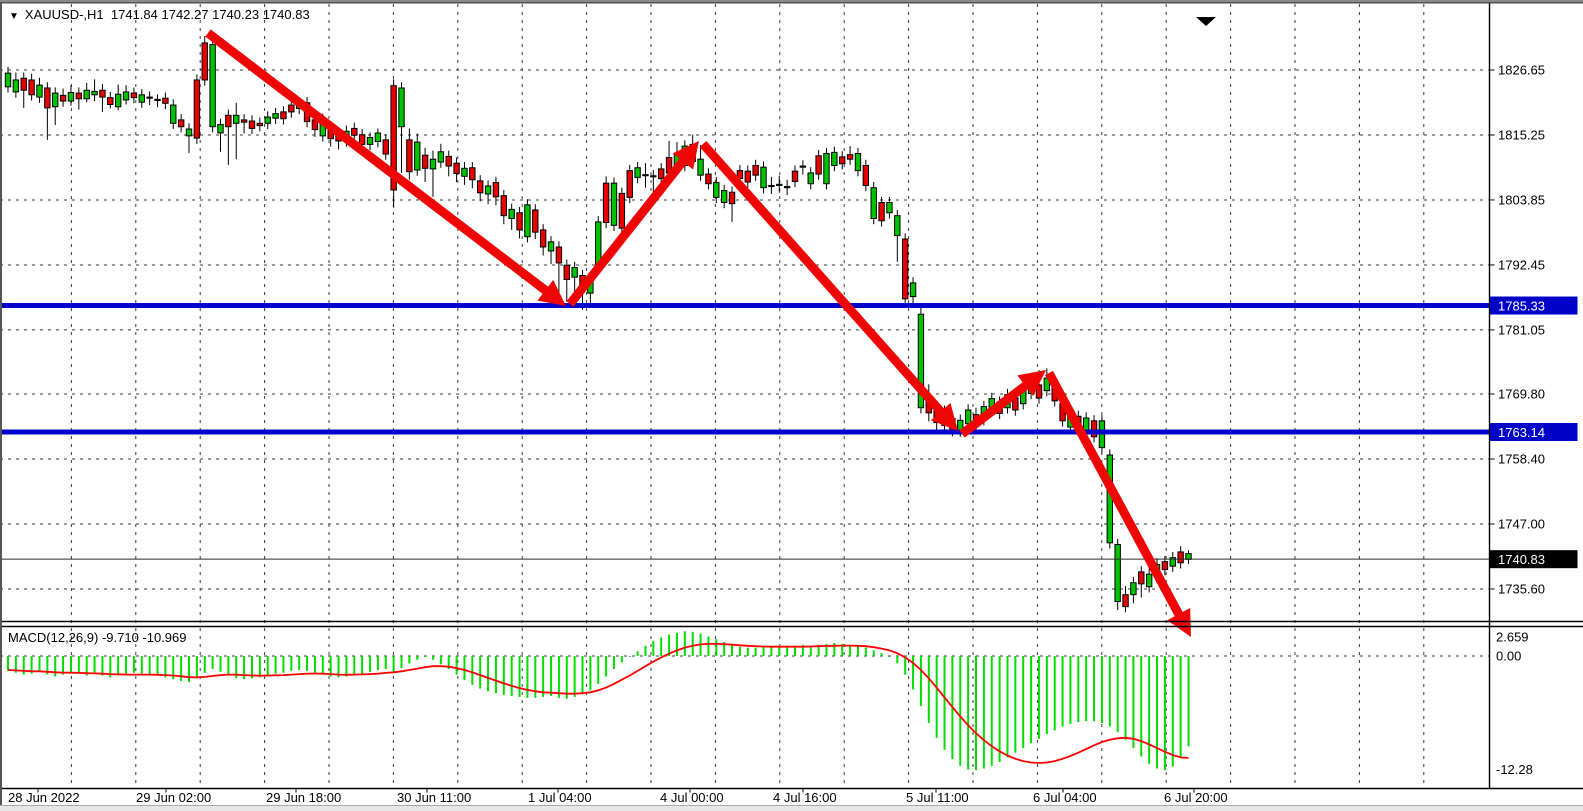  Describe the element at coordinates (1521, 306) in the screenshot. I see `price-tag-label: 1785.33` at that location.